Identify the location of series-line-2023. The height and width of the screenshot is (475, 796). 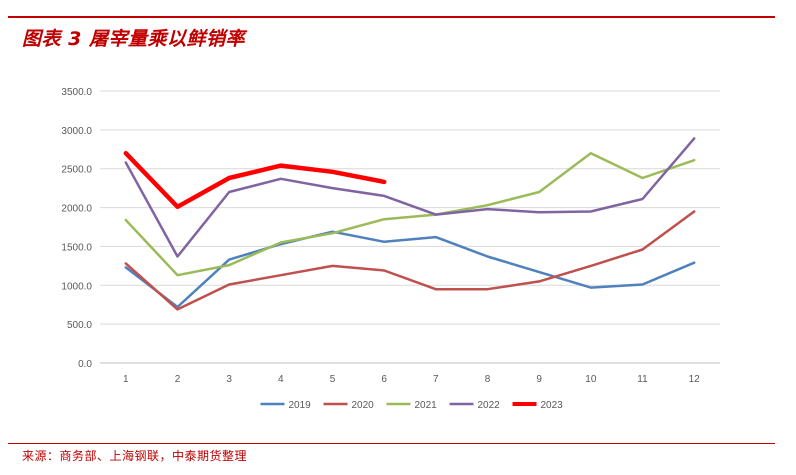
(255, 180).